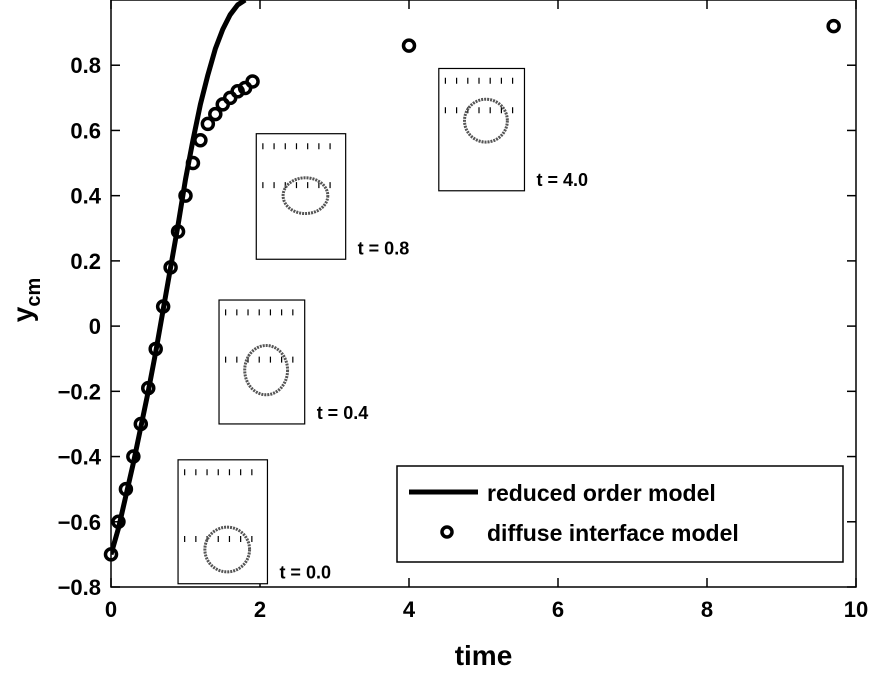 Image resolution: width=877 pixels, height=673 pixels. What do you see at coordinates (85, 261) in the screenshot?
I see `y-tick-label: 0.2` at bounding box center [85, 261].